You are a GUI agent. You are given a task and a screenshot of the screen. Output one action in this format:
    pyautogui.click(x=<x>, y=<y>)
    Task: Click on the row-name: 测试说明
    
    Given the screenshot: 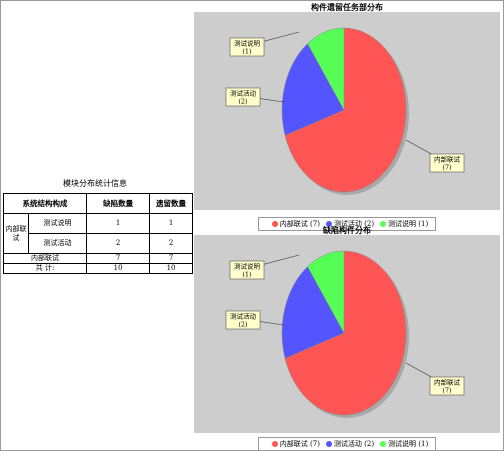 What is the action you would take?
    pyautogui.click(x=58, y=224)
    